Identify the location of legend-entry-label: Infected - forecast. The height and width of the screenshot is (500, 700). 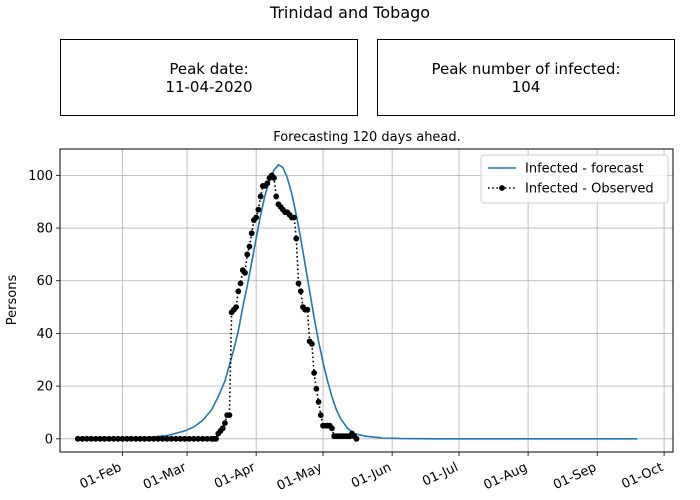
(584, 169).